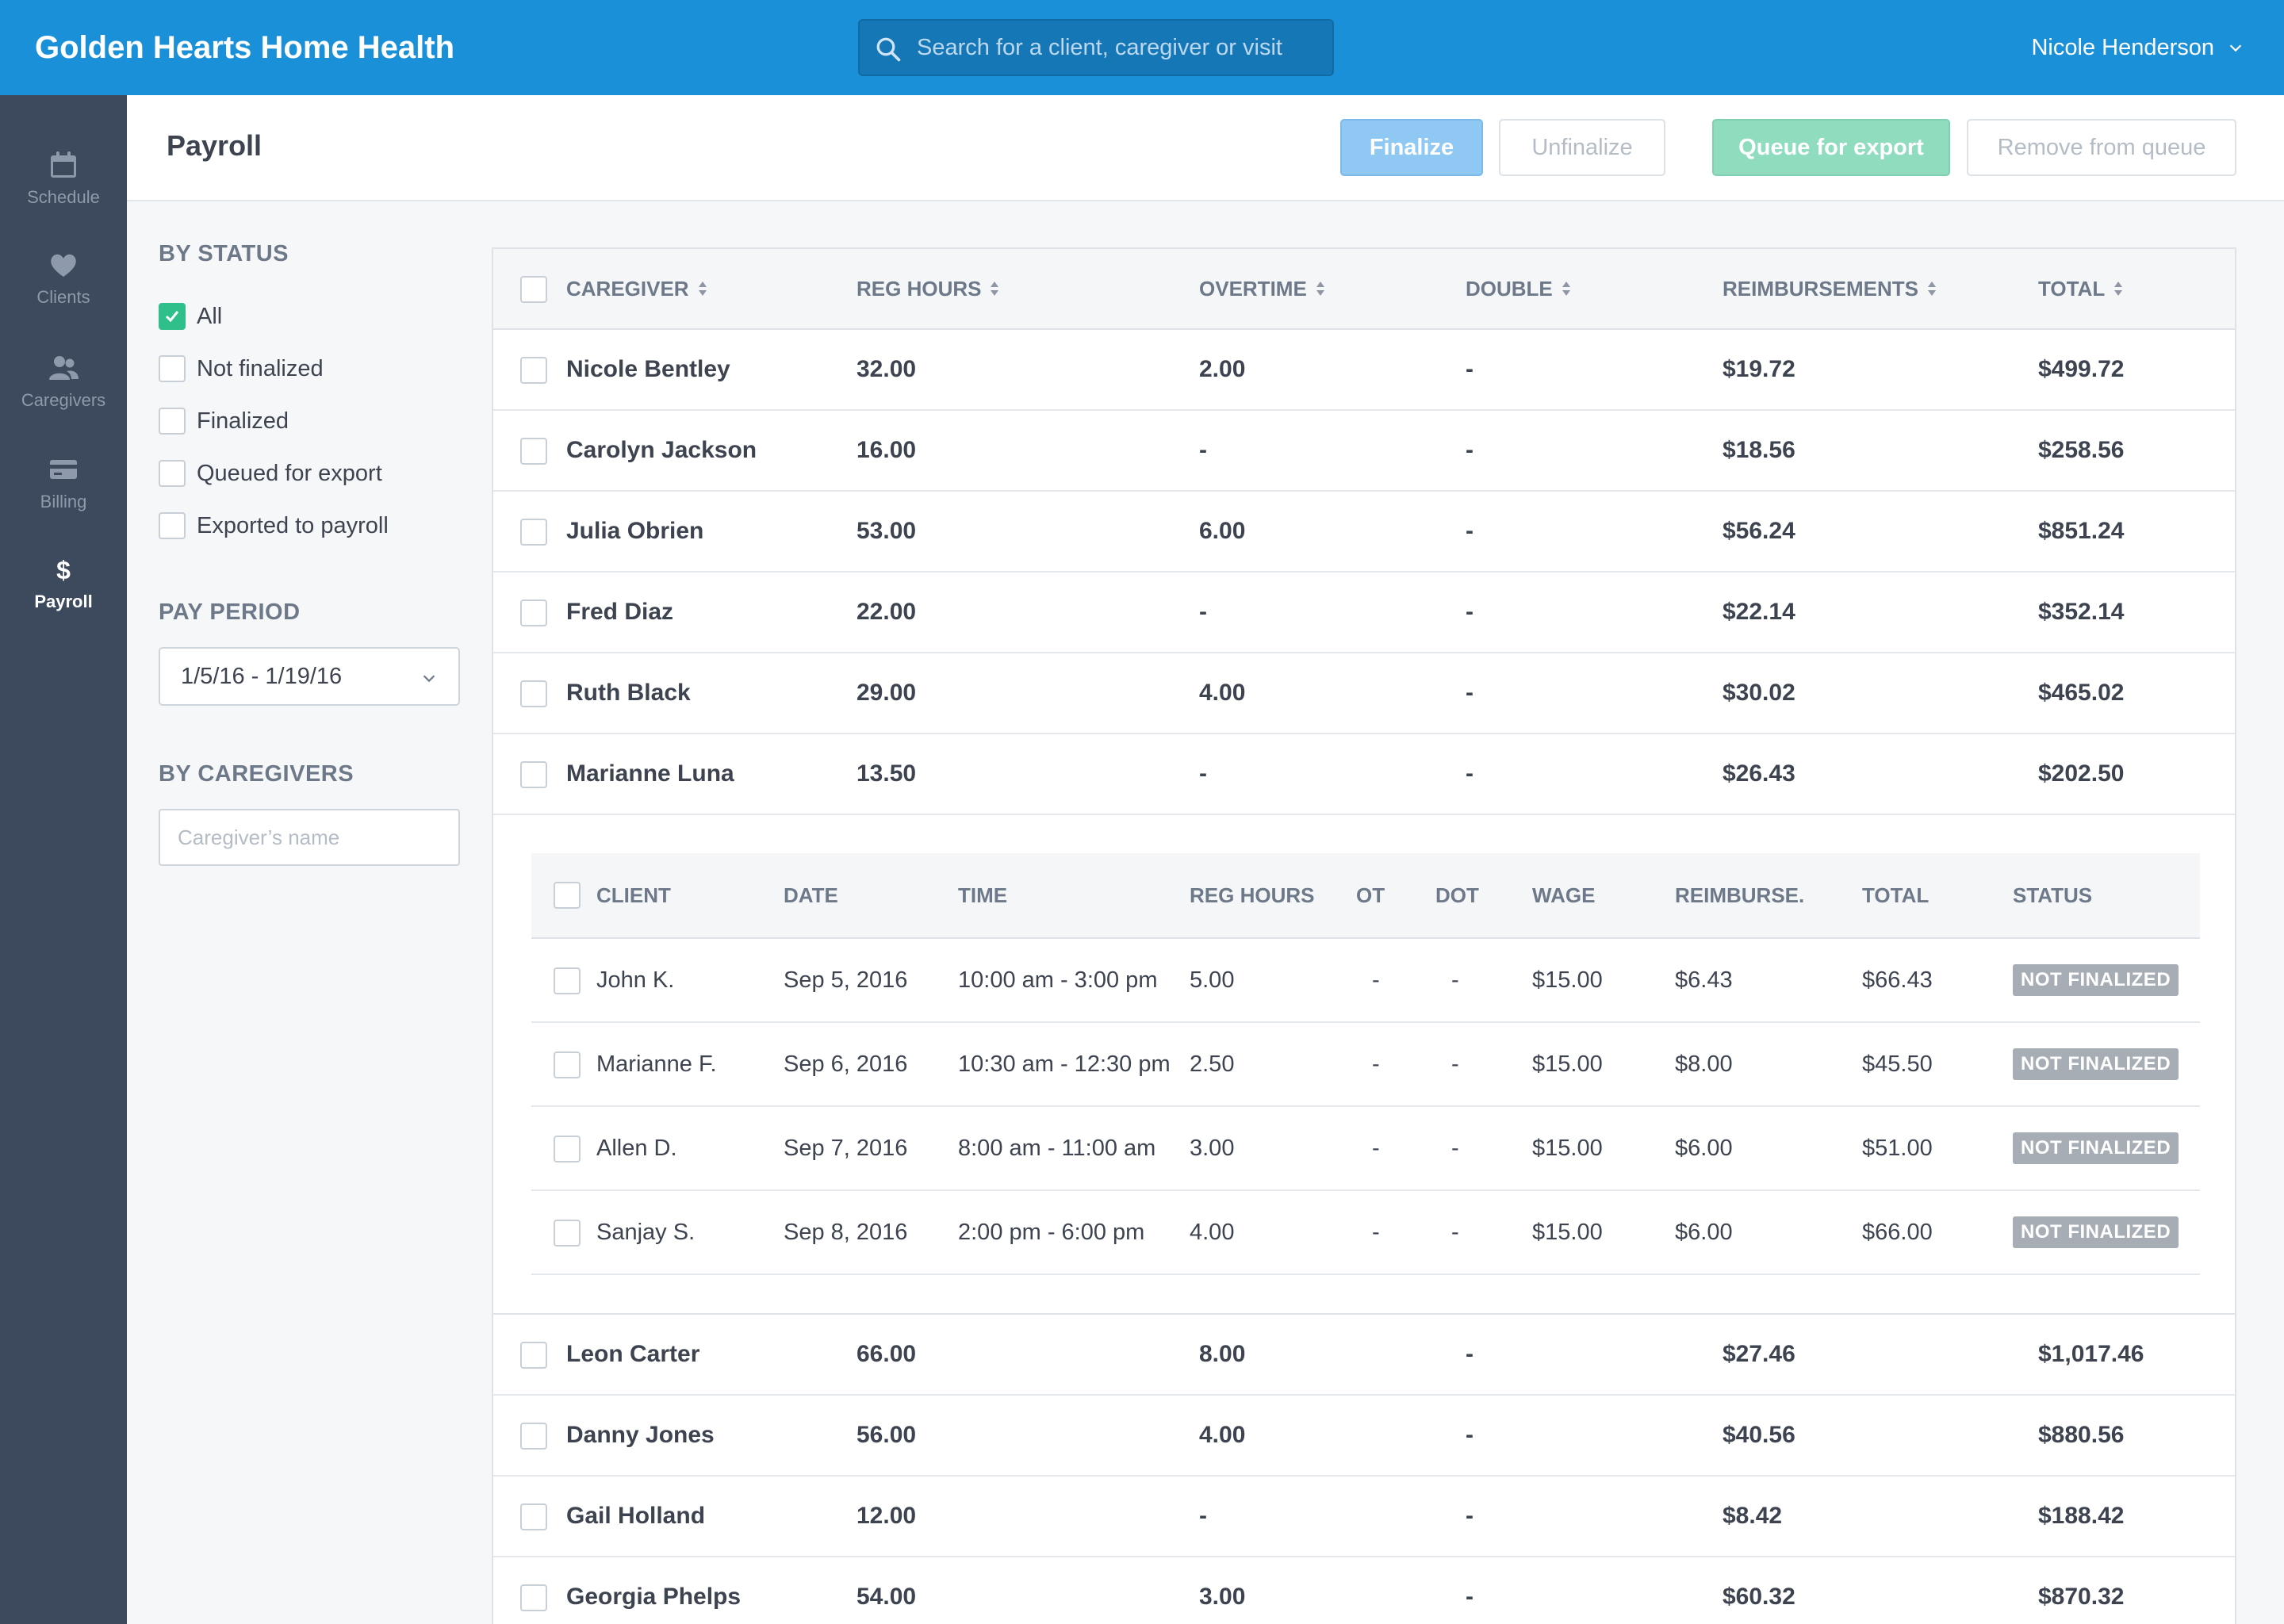 Image resolution: width=2284 pixels, height=1624 pixels. What do you see at coordinates (1364, 1436) in the screenshot?
I see `table-row: Danny Jones 56.00 4.00 - $40.56 $880.56` at bounding box center [1364, 1436].